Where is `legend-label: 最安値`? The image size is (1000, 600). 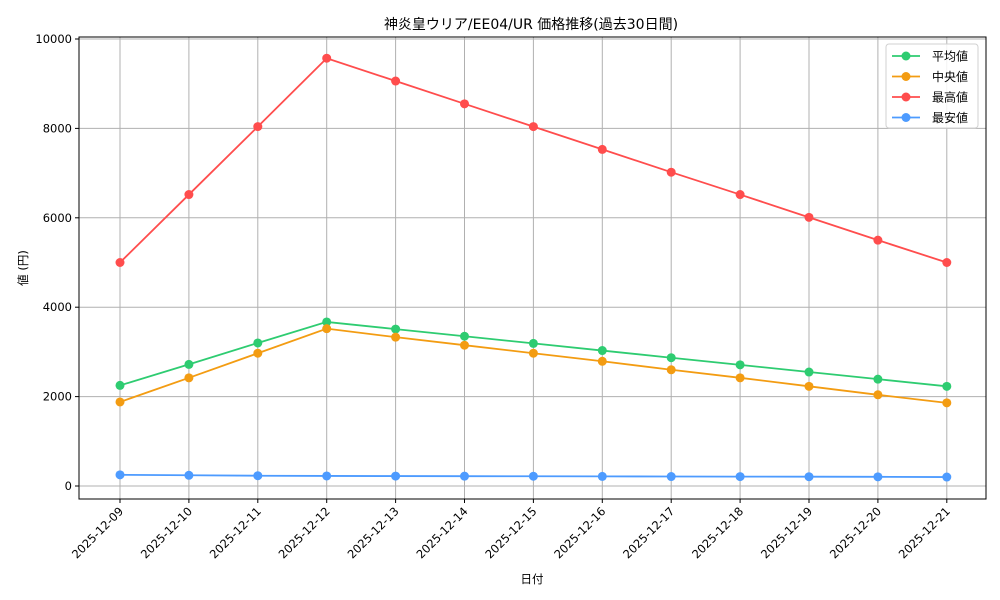
legend-label: 最安値 is located at coordinates (950, 117).